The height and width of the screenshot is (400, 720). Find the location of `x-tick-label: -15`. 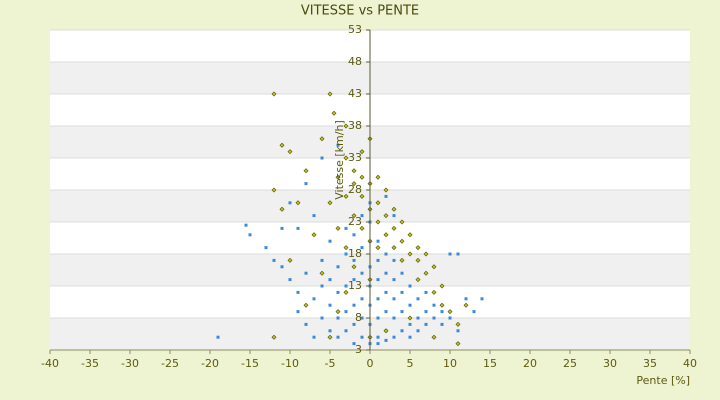

x-tick-label: -15 is located at coordinates (250, 363).